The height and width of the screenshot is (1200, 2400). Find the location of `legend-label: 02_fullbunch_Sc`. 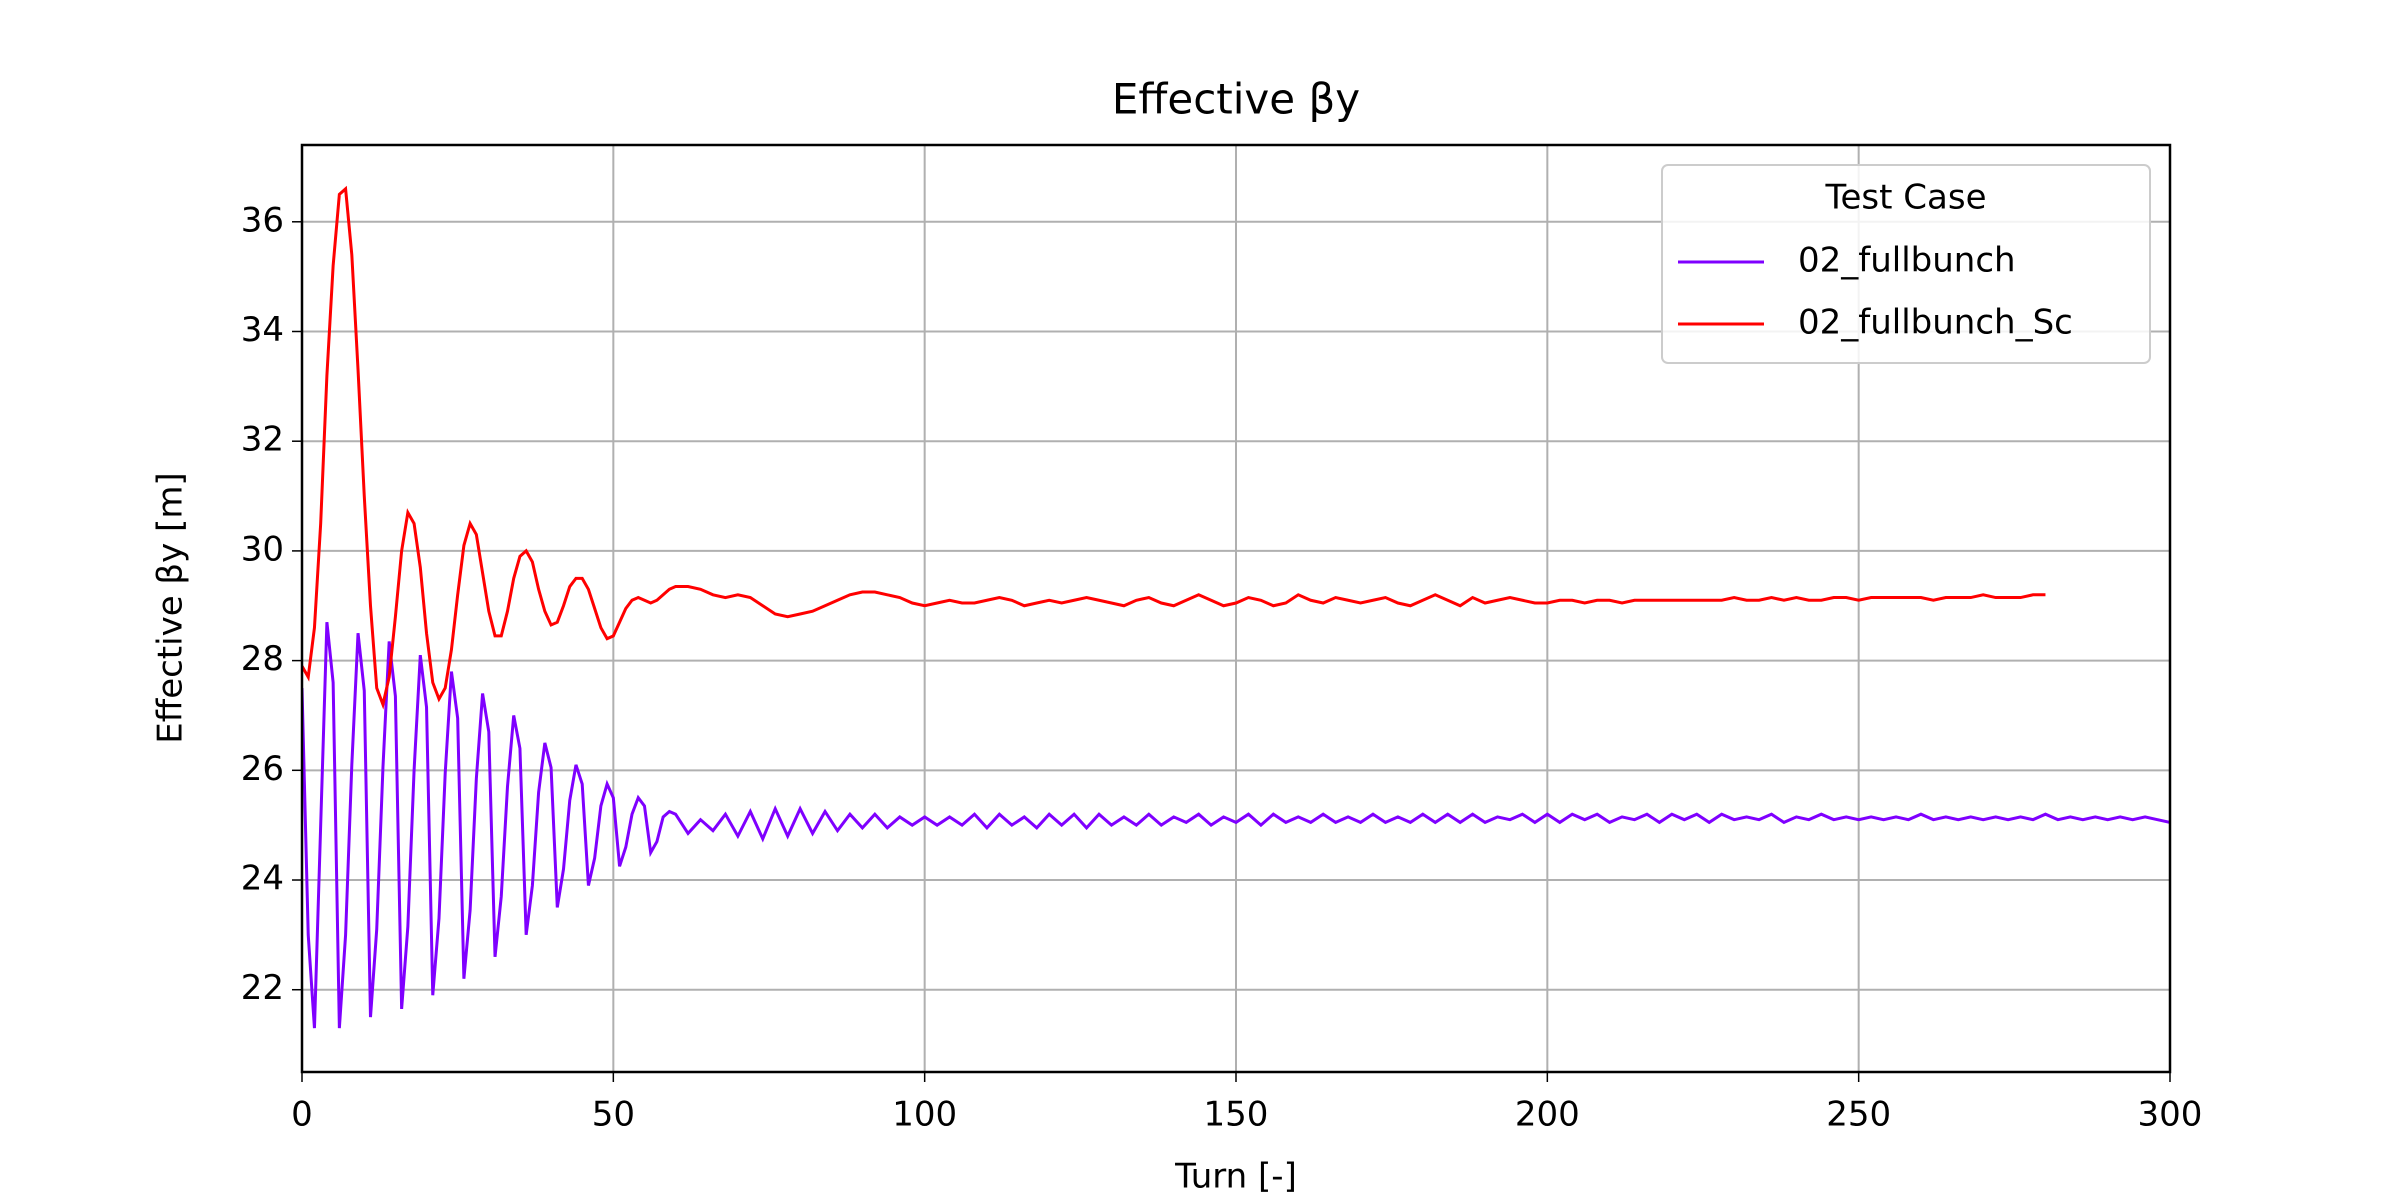

legend-label: 02_fullbunch_Sc is located at coordinates (1935, 323).